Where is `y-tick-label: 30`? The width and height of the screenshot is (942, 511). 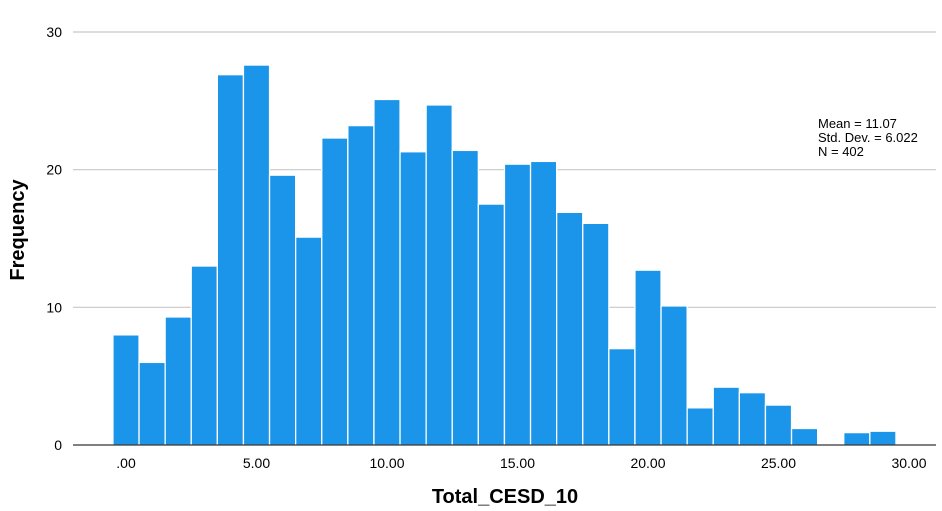 y-tick-label: 30 is located at coordinates (54, 32).